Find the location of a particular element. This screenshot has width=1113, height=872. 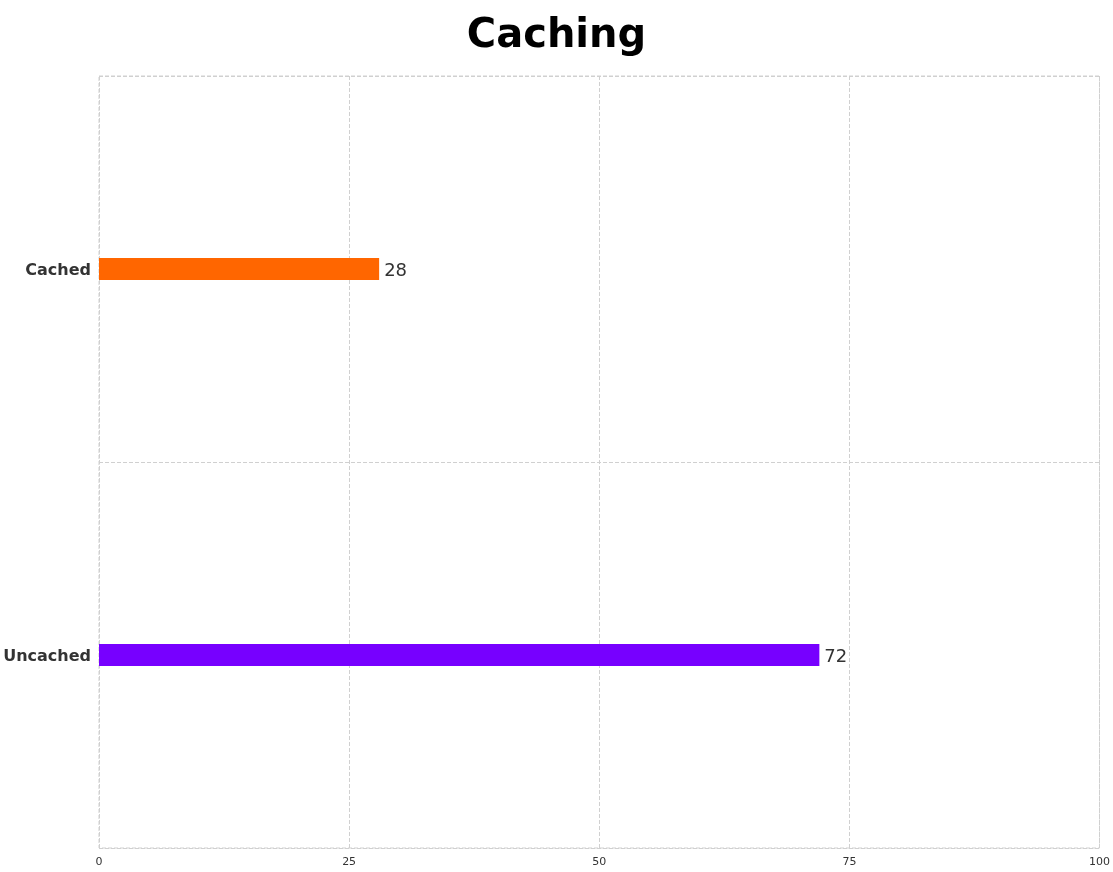

chart-title: Caching is located at coordinates (556, 33).